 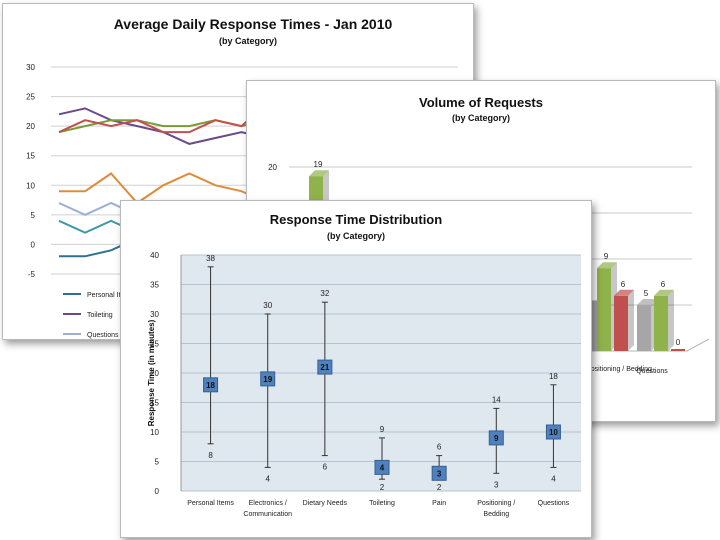 I want to click on x-category-label: Positioning / Bedding, so click(x=619, y=369).